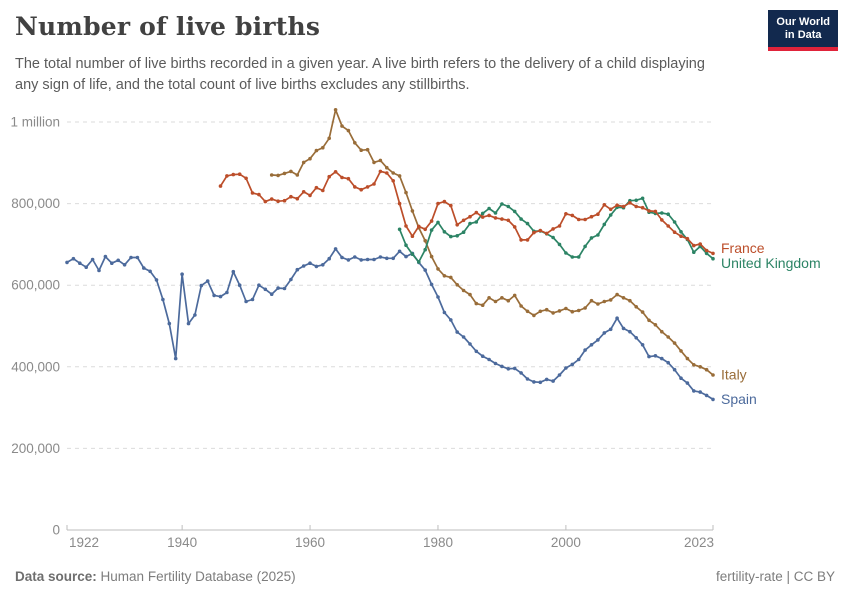  I want to click on series-line-united-kingdom, so click(556, 230).